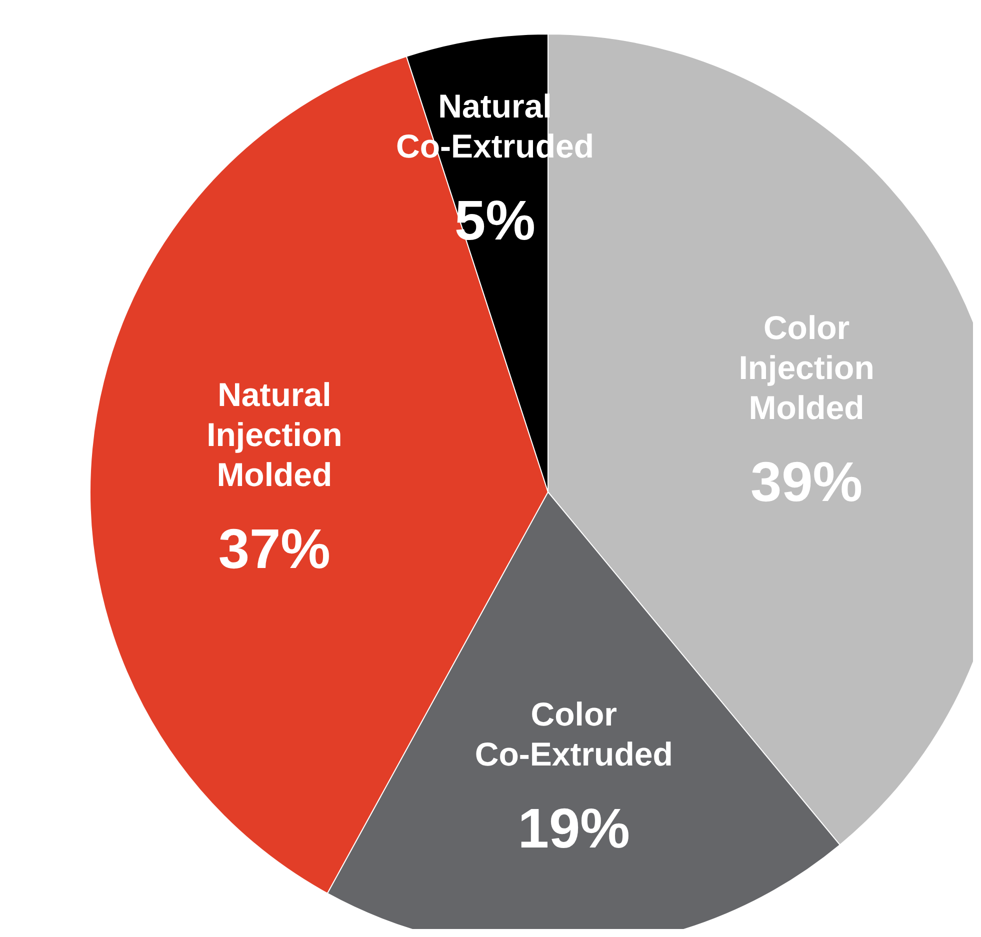 The image size is (981, 937). What do you see at coordinates (573, 734) in the screenshot?
I see `slice-label: Color Co-Extruded` at bounding box center [573, 734].